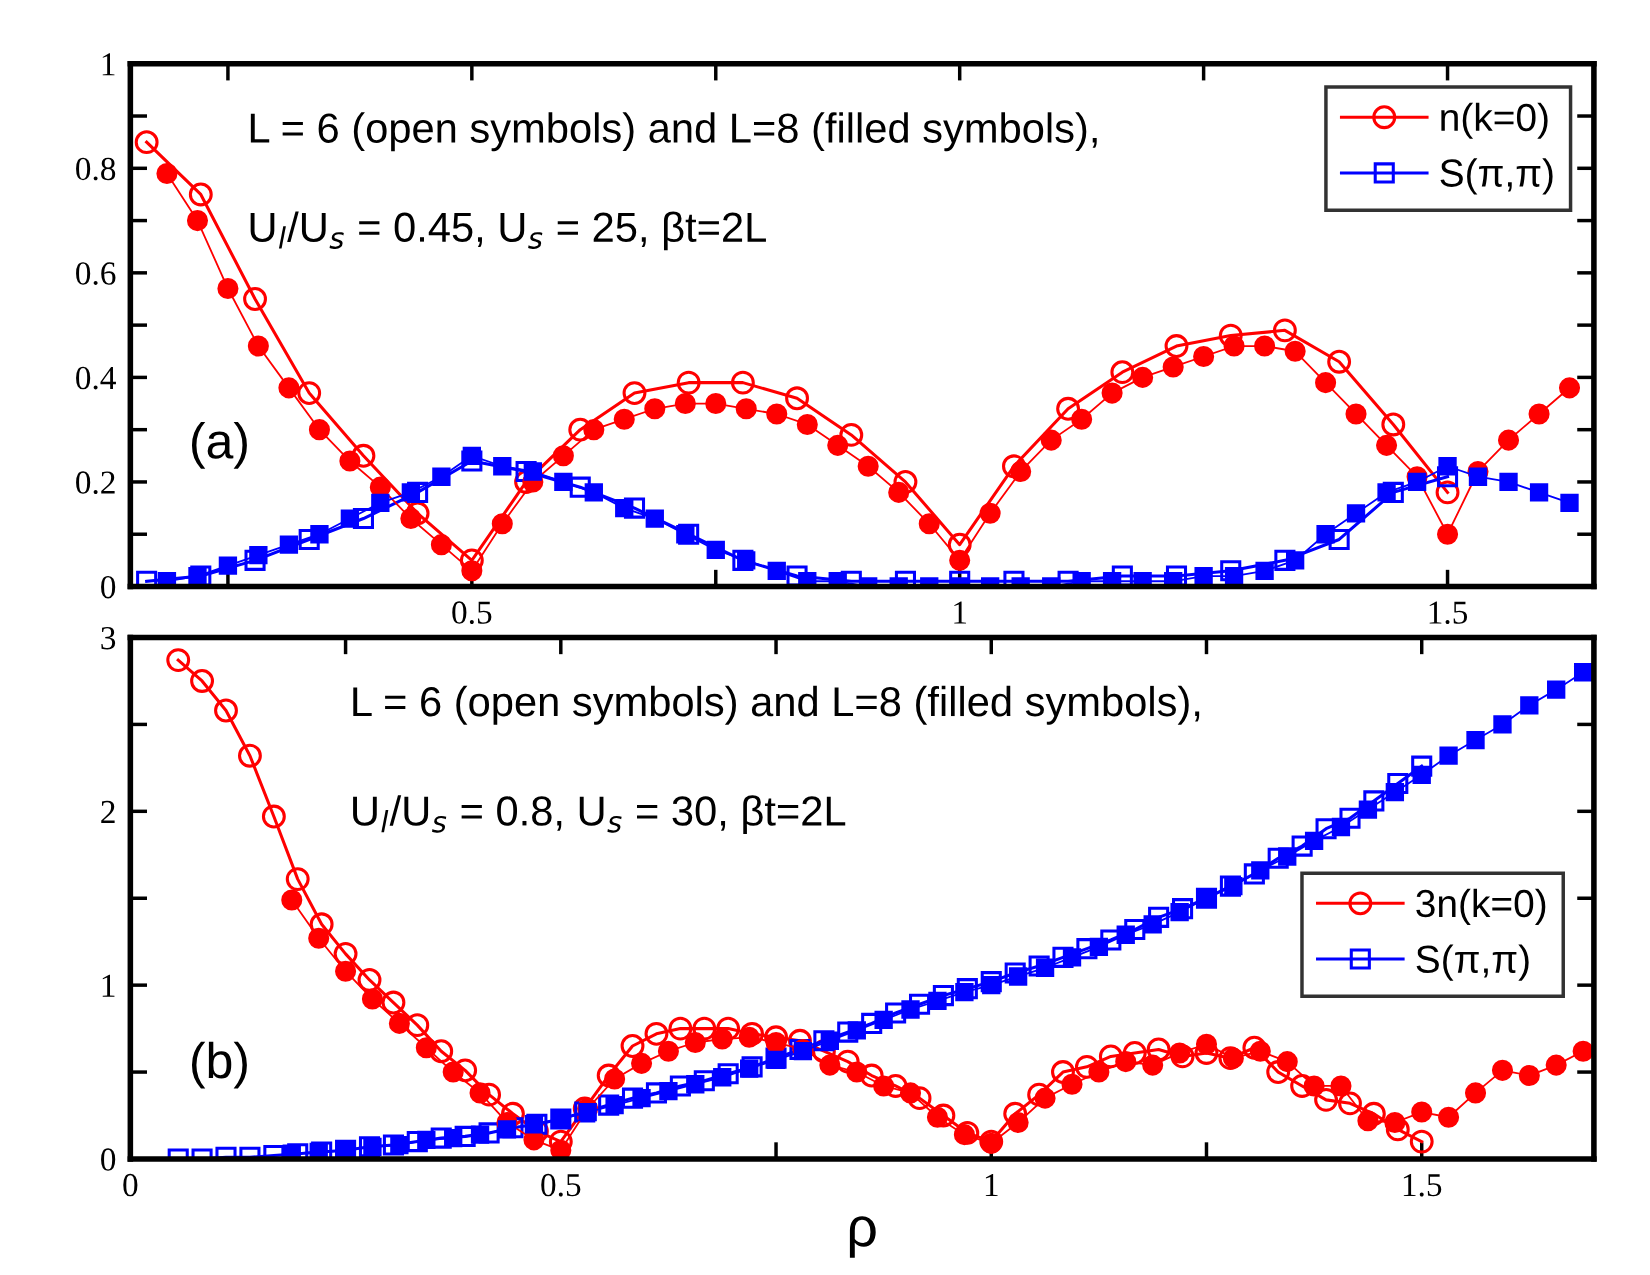 The width and height of the screenshot is (1650, 1275). What do you see at coordinates (108, 811) in the screenshot?
I see `y-tick-label: 2` at bounding box center [108, 811].